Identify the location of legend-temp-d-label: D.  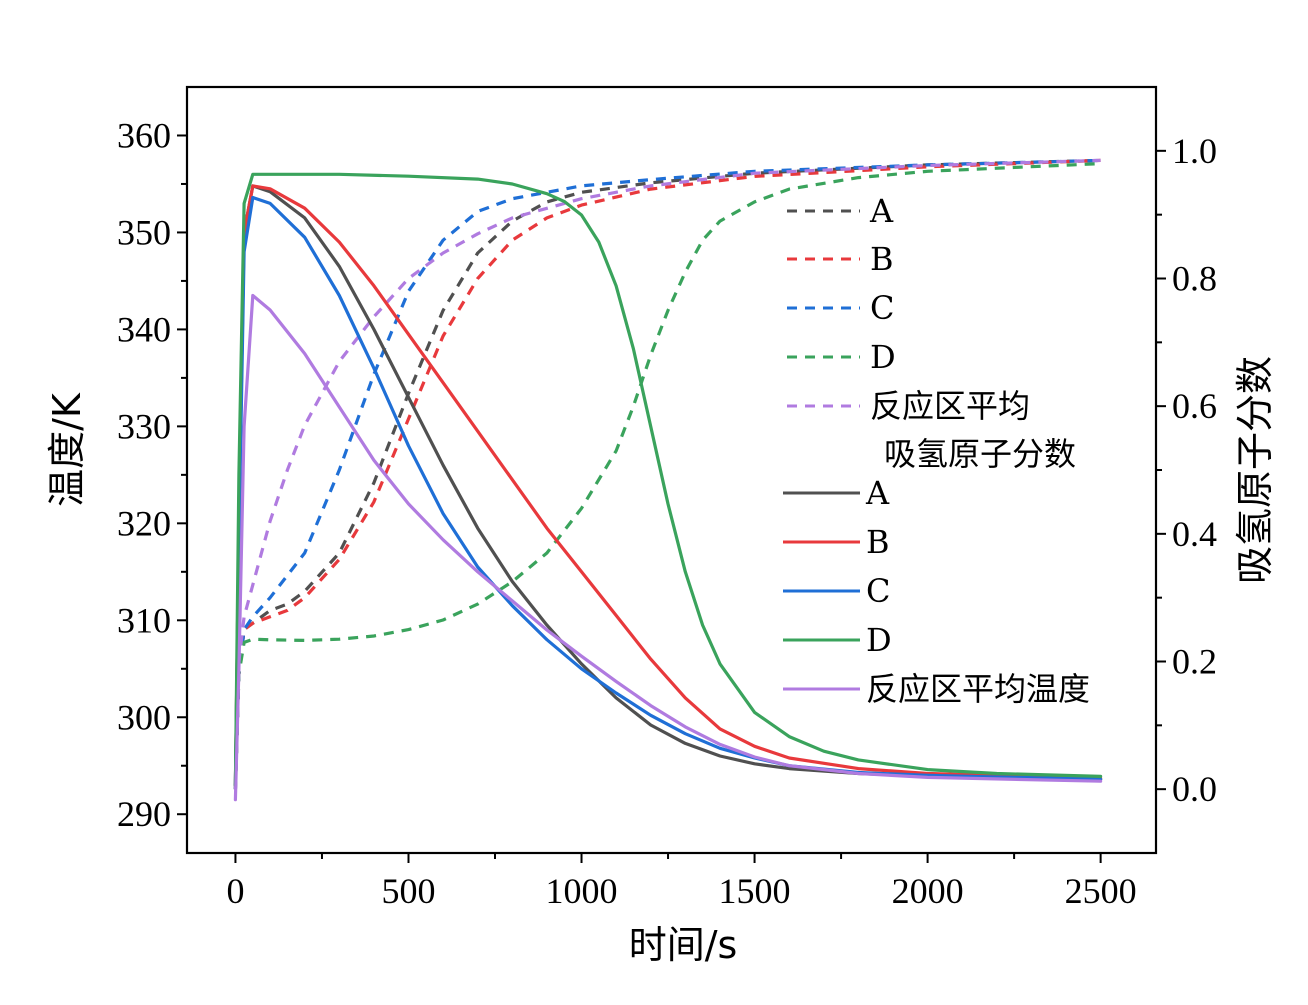
(879, 640).